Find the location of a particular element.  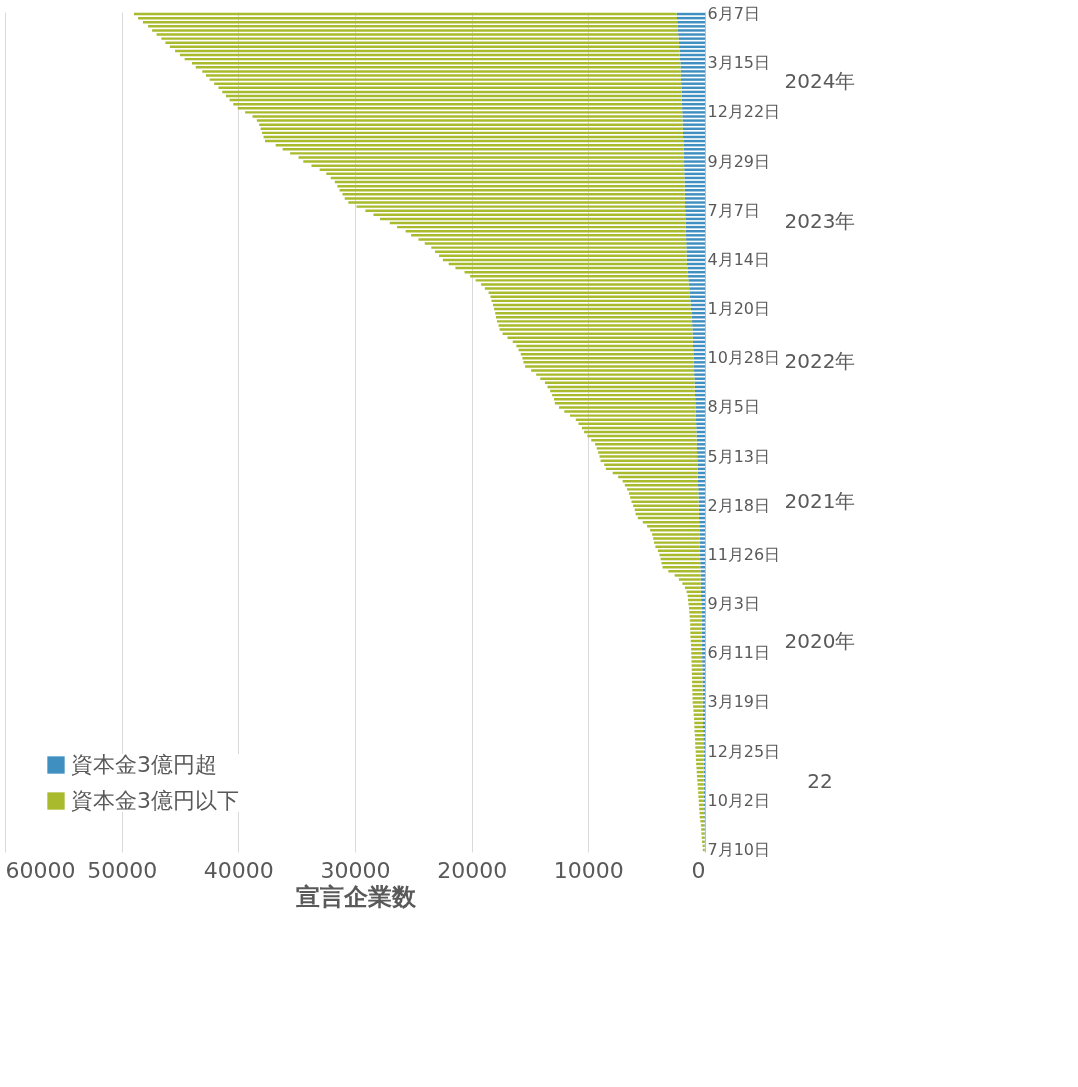

y-tick-label: 10月2日 is located at coordinates (739, 800).